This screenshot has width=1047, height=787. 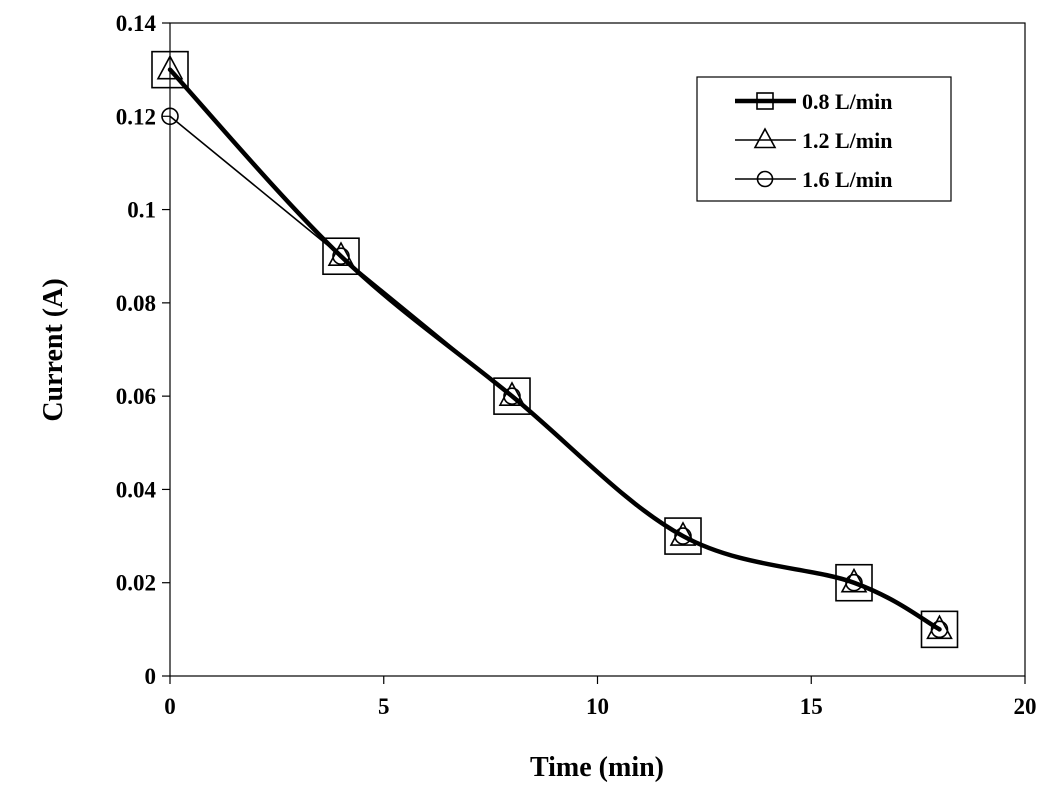 I want to click on x-axis-title: Time (min), so click(x=597, y=767).